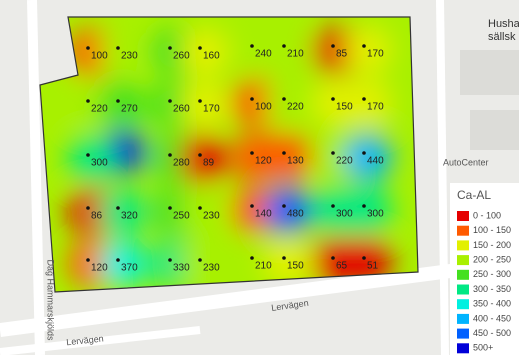 This screenshot has height=355, width=519. What do you see at coordinates (129, 109) in the screenshot?
I see `sample-label: 270` at bounding box center [129, 109].